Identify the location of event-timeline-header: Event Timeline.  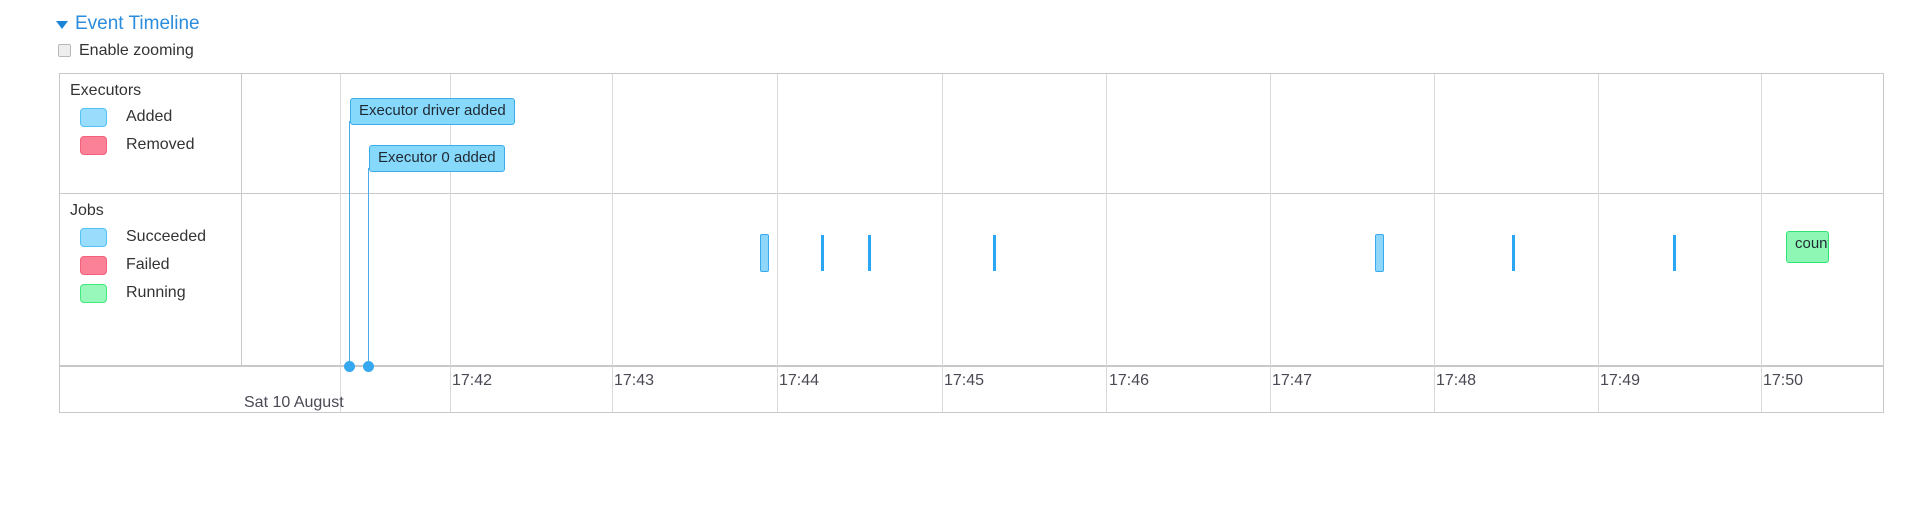
(128, 24).